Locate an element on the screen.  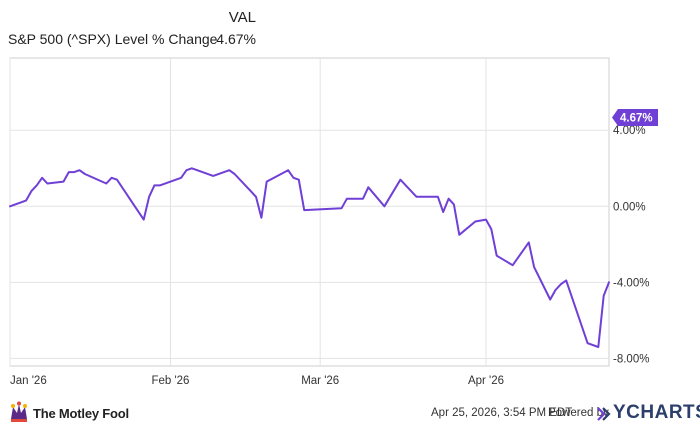
end-value-label-group: 4.67% is located at coordinates (635, 118).